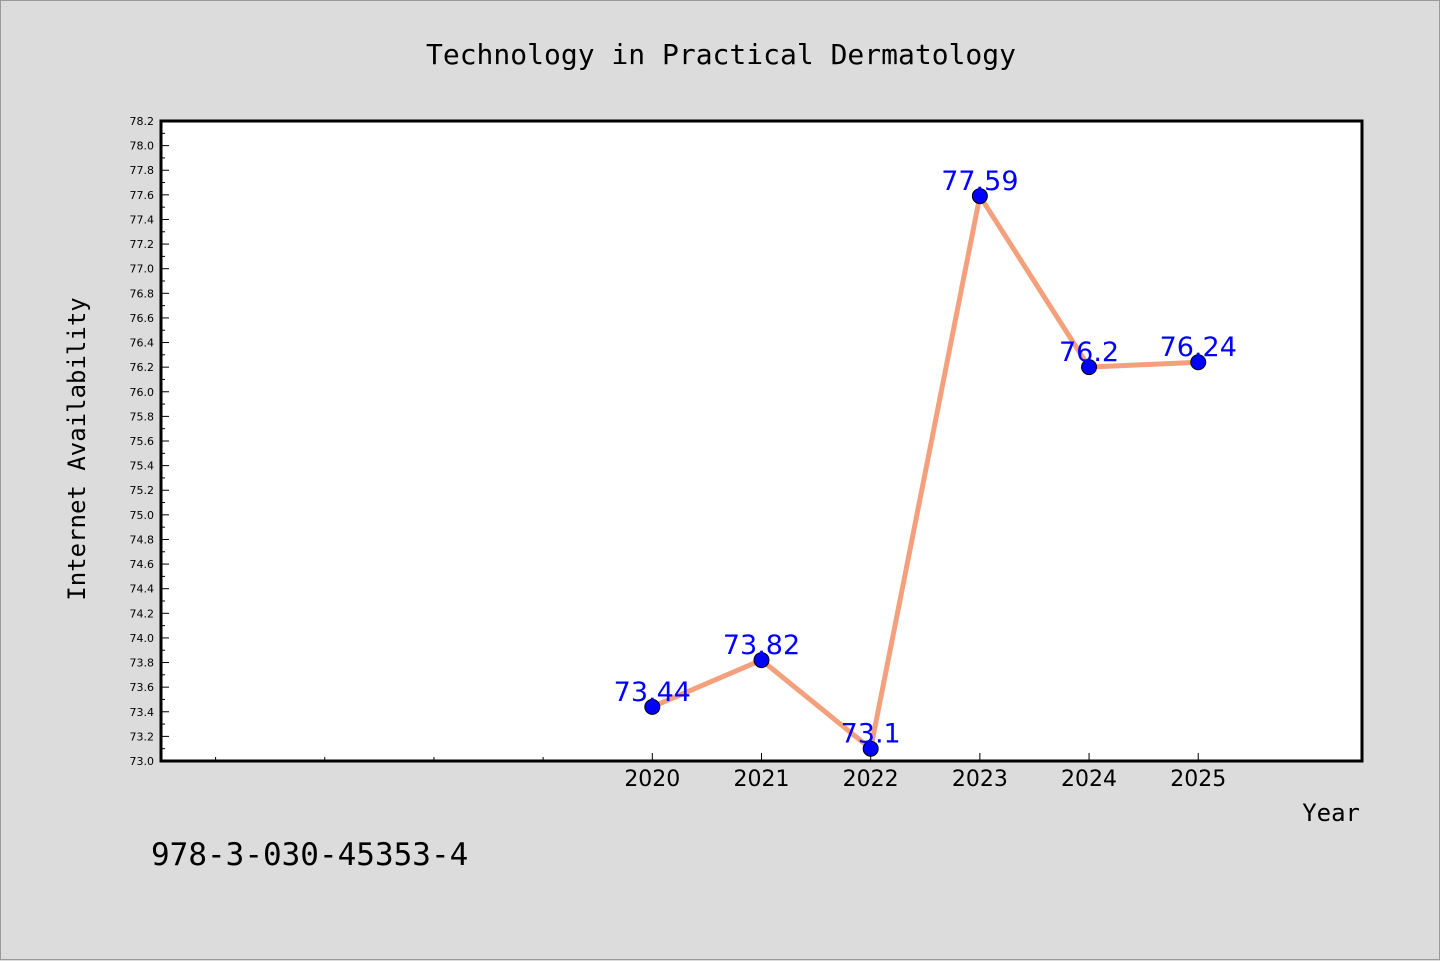 This screenshot has height=961, width=1440. I want to click on x-tick-label: 2021, so click(762, 779).